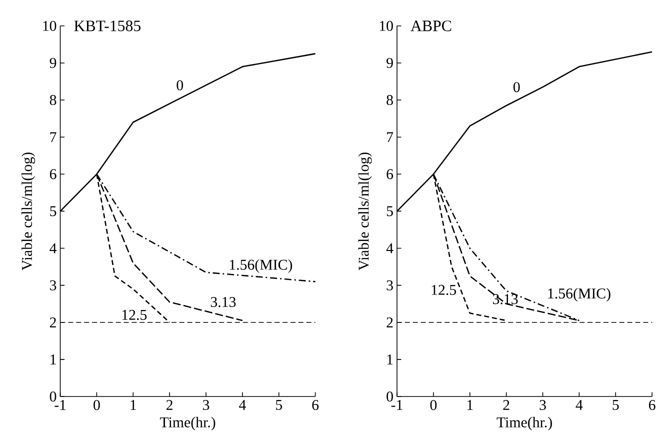  I want to click on chart-title: ABPC, so click(431, 26).